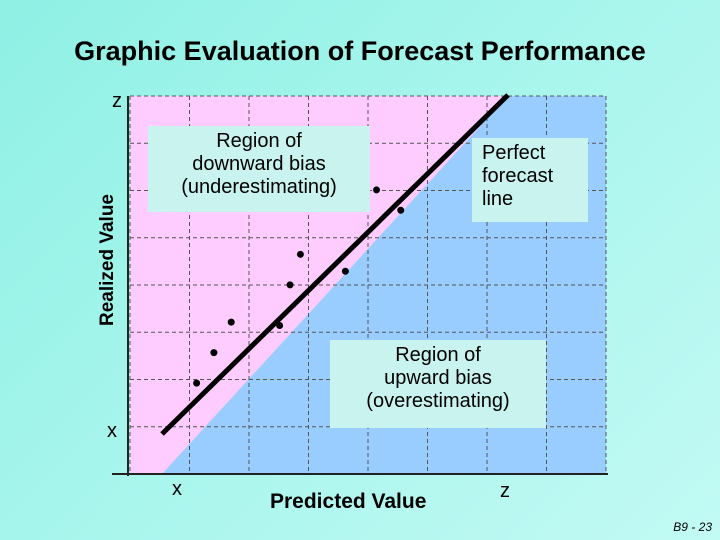 This screenshot has height=540, width=720. I want to click on upward-bias-line-1: Region of, so click(438, 355).